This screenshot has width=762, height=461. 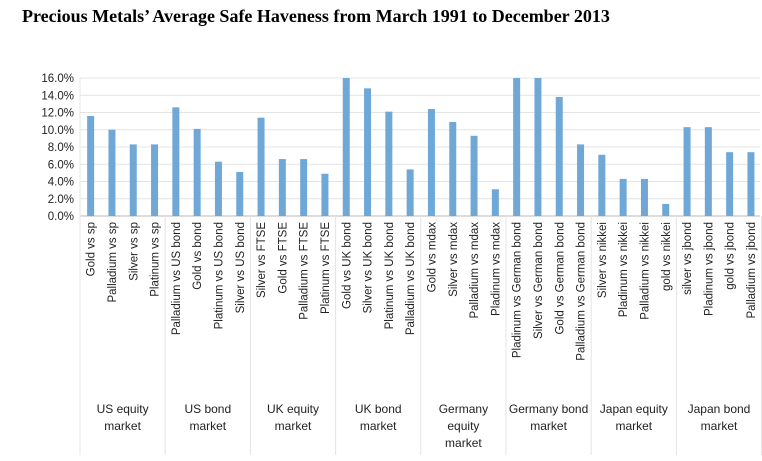 I want to click on group-label: Japan equity market, so click(x=634, y=417).